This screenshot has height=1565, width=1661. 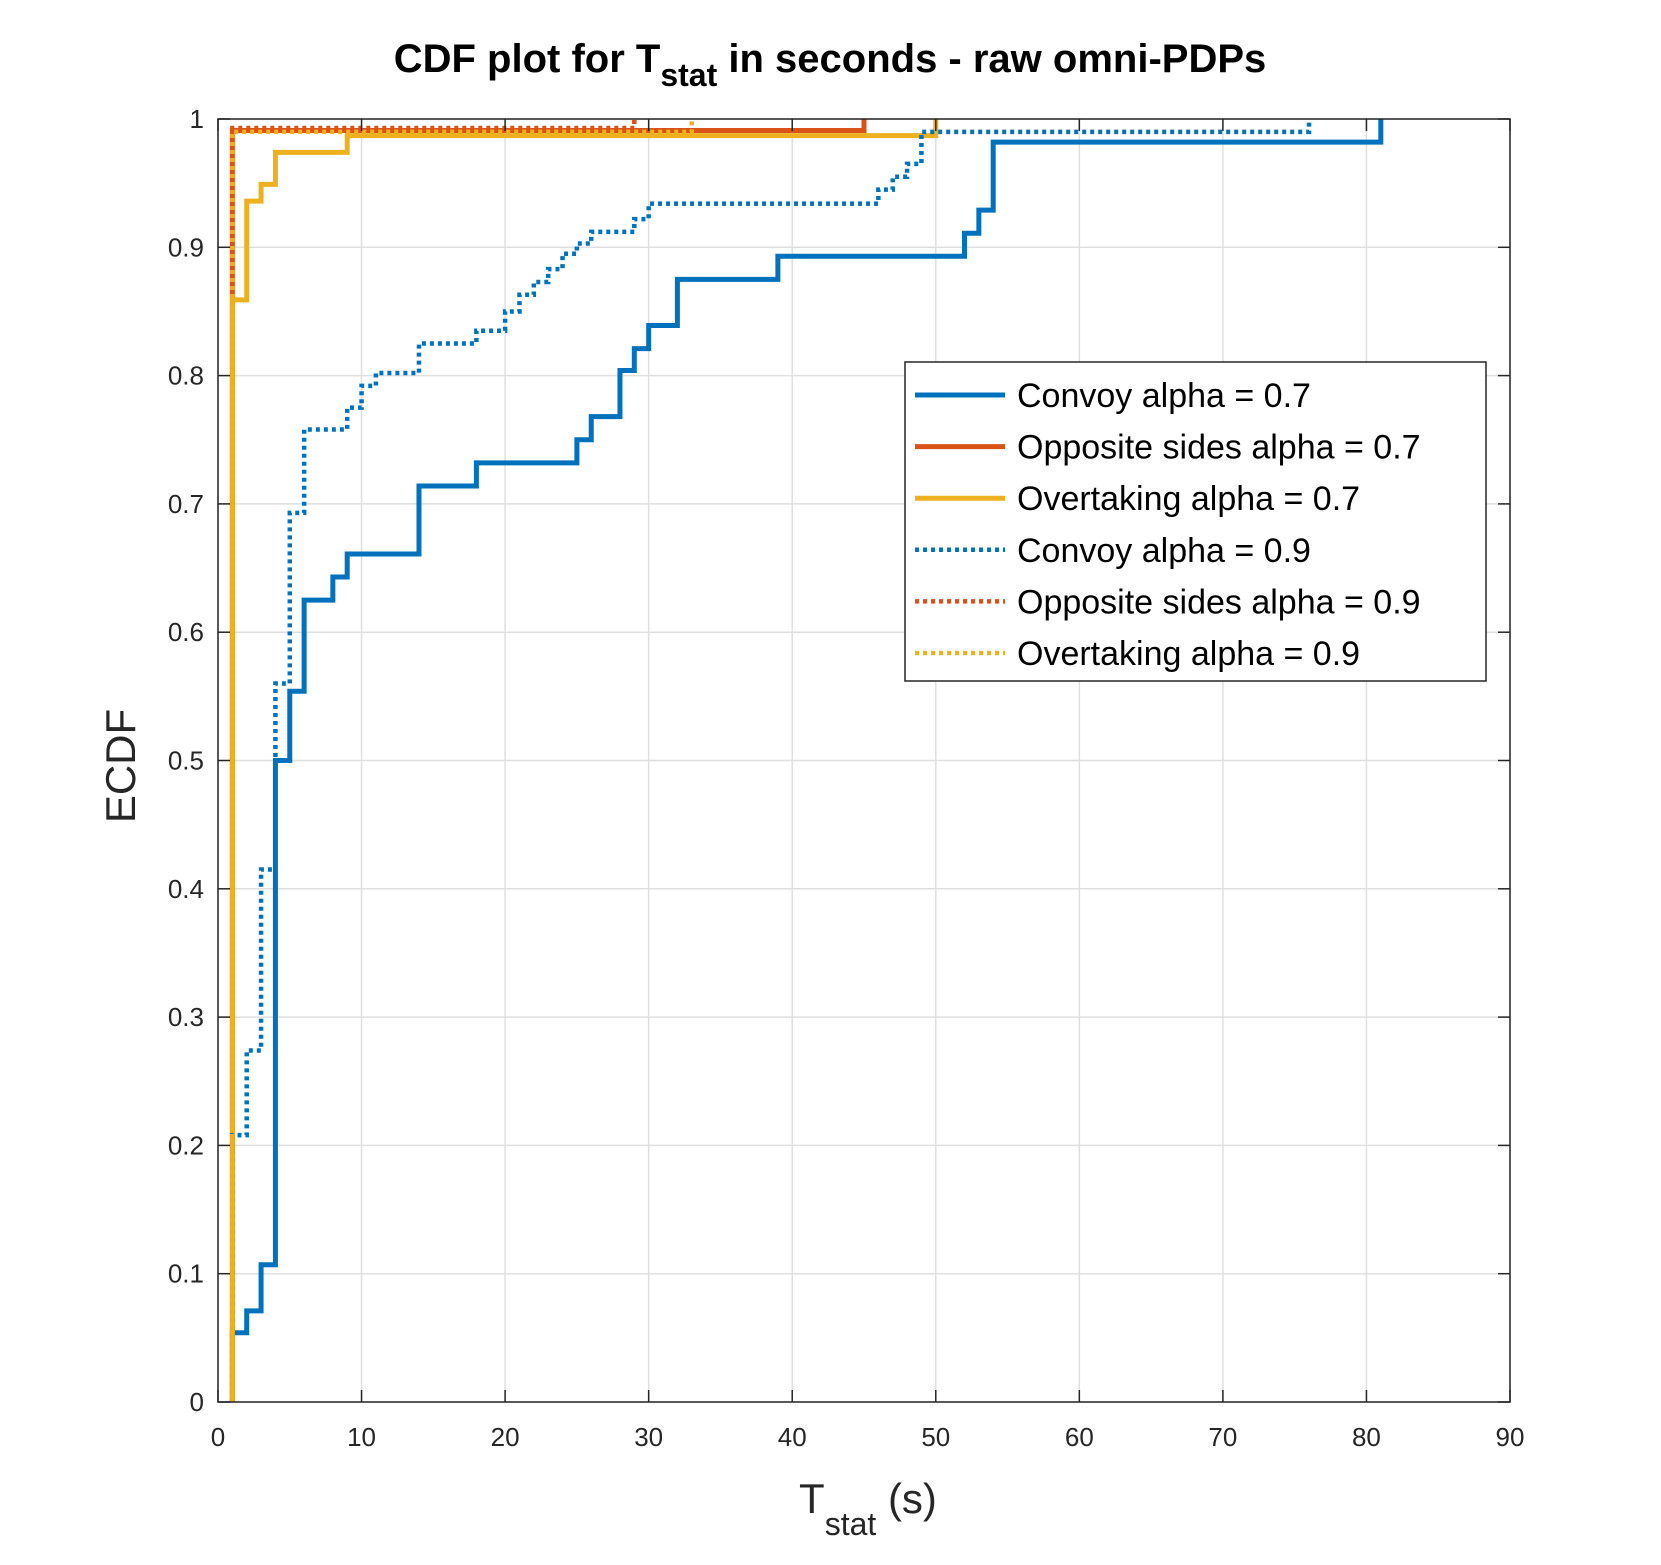 I want to click on y-tick-label: 0.6, so click(x=186, y=632).